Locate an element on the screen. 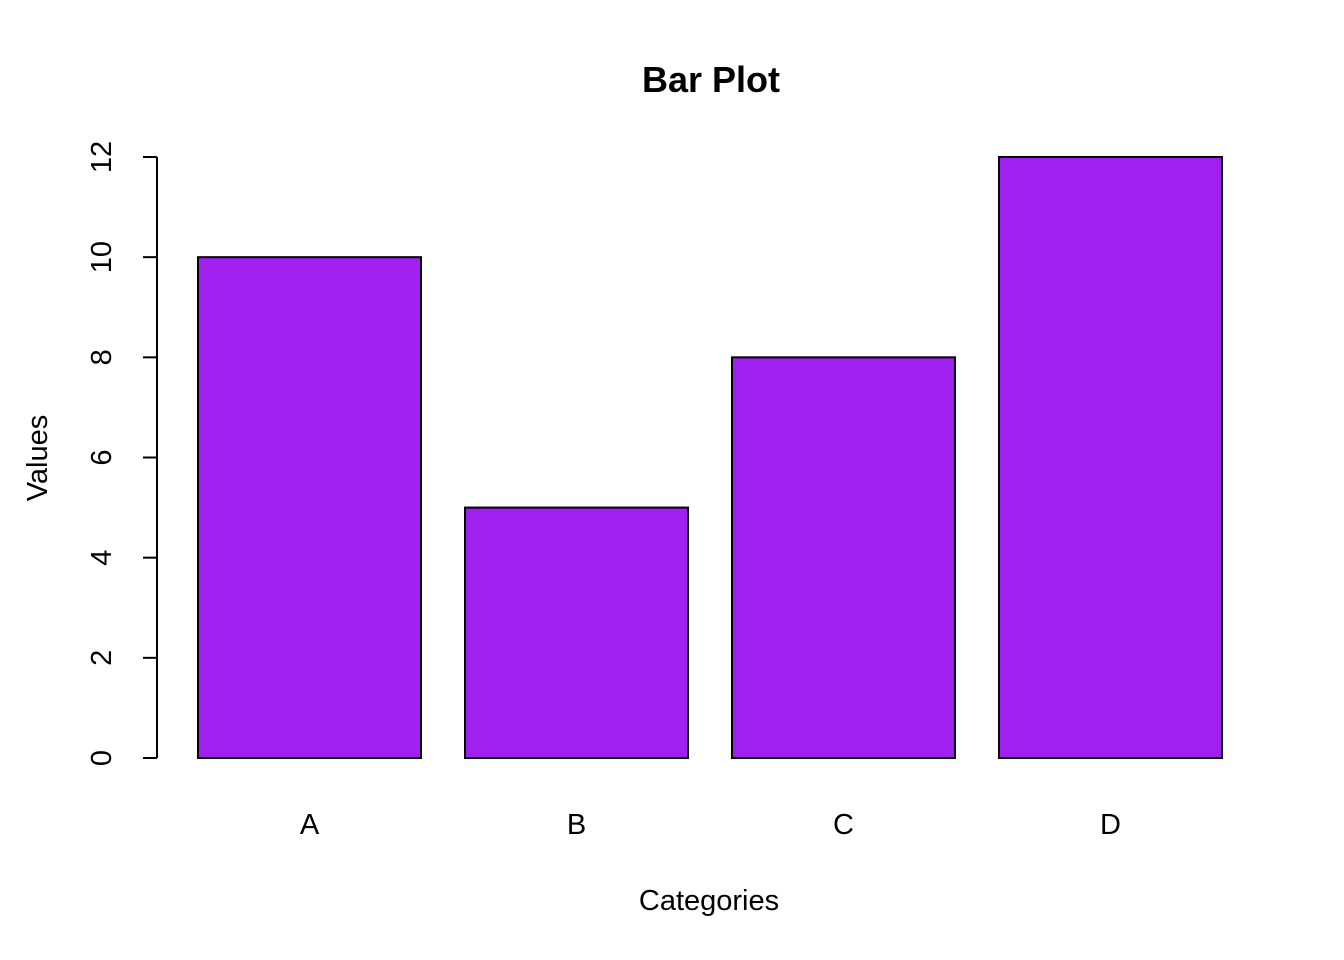 This screenshot has height=960, width=1344. x-tick-label: C is located at coordinates (843, 825).